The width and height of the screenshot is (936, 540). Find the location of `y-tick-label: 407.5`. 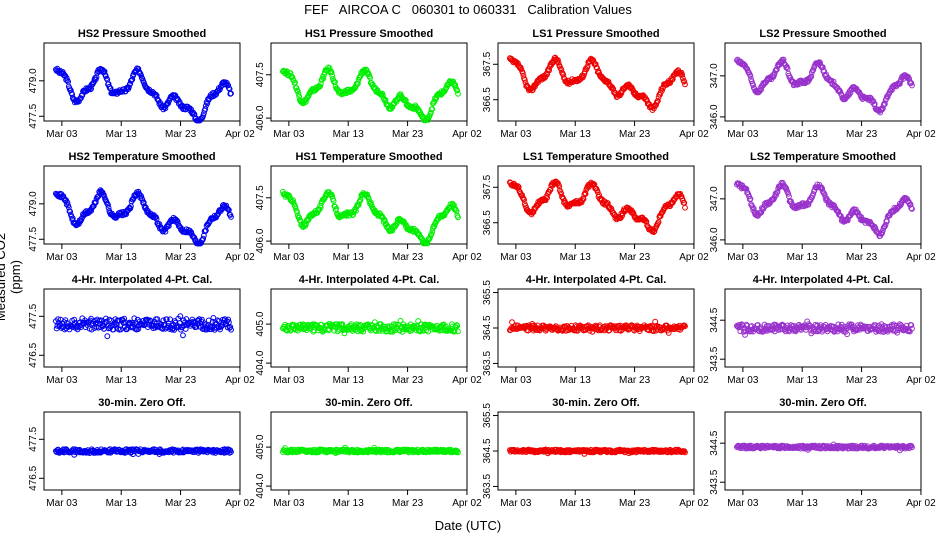

y-tick-label: 407.5 is located at coordinates (260, 197).